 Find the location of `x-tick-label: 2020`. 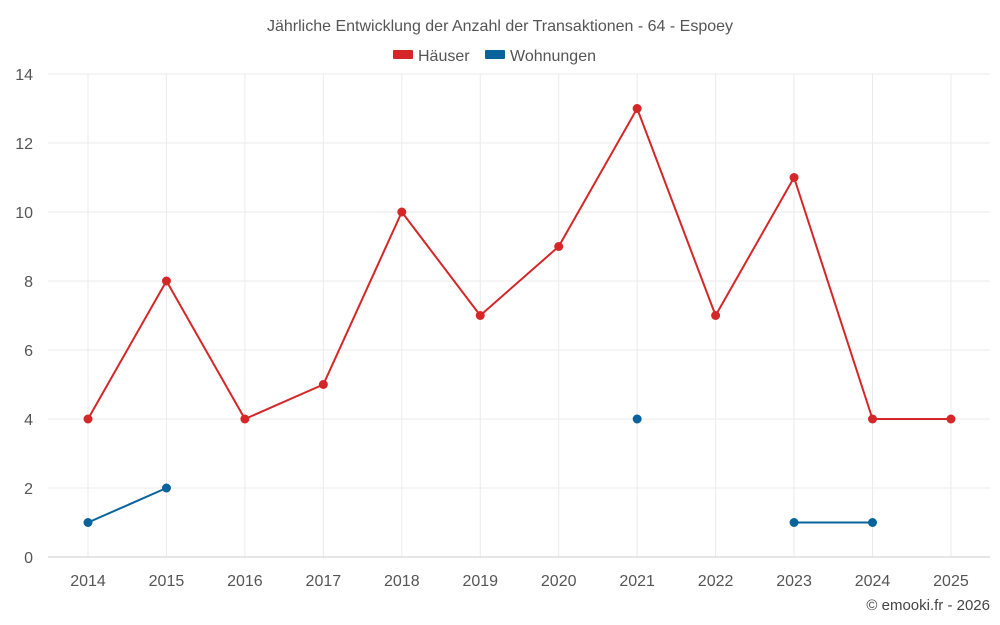

x-tick-label: 2020 is located at coordinates (559, 581).